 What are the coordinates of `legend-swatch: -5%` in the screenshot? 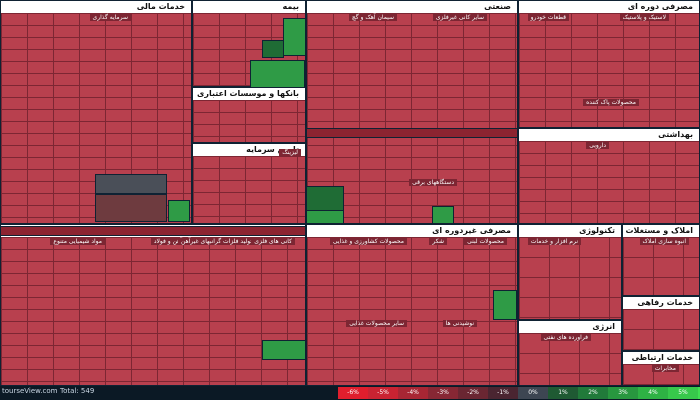 It's located at (383, 393).